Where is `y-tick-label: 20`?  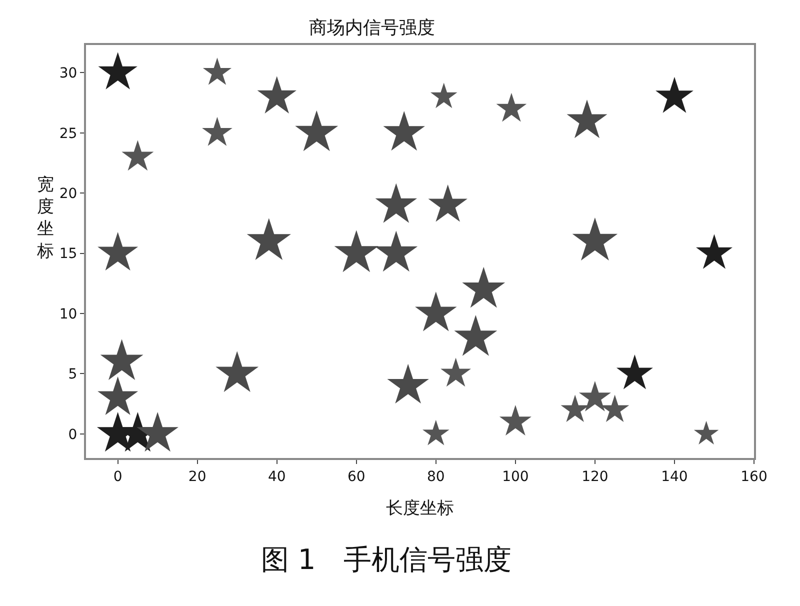 y-tick-label: 20 is located at coordinates (68, 194).